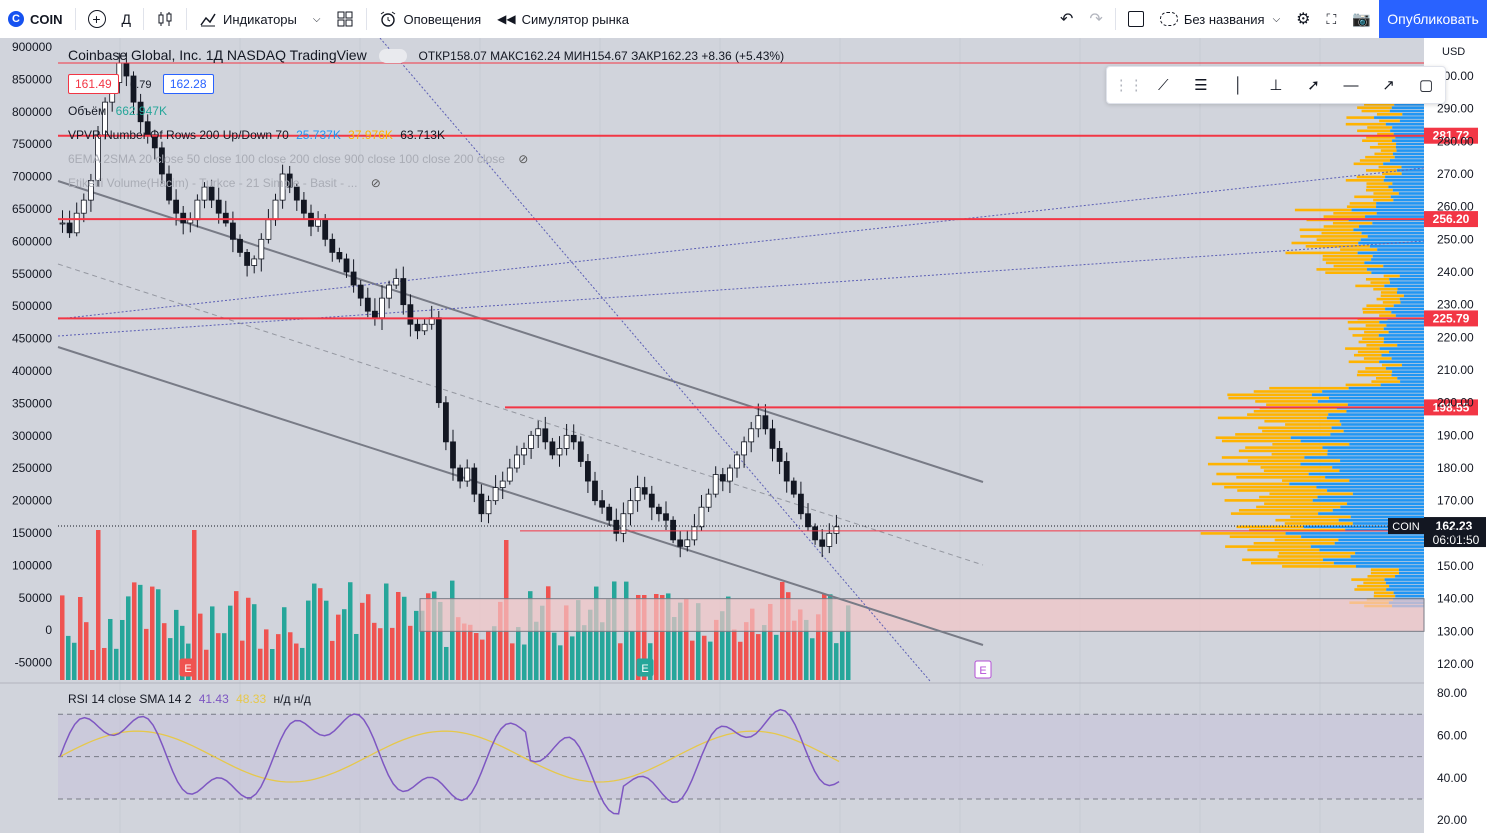 The height and width of the screenshot is (833, 1487). What do you see at coordinates (1388, 85) in the screenshot?
I see `arrow-icon: ↗` at bounding box center [1388, 85].